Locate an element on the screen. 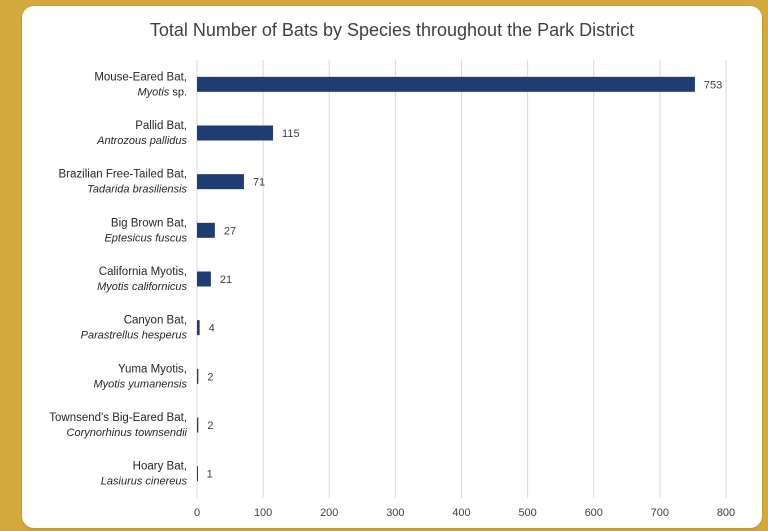  category-label: Yuma Myotis, is located at coordinates (152, 369).